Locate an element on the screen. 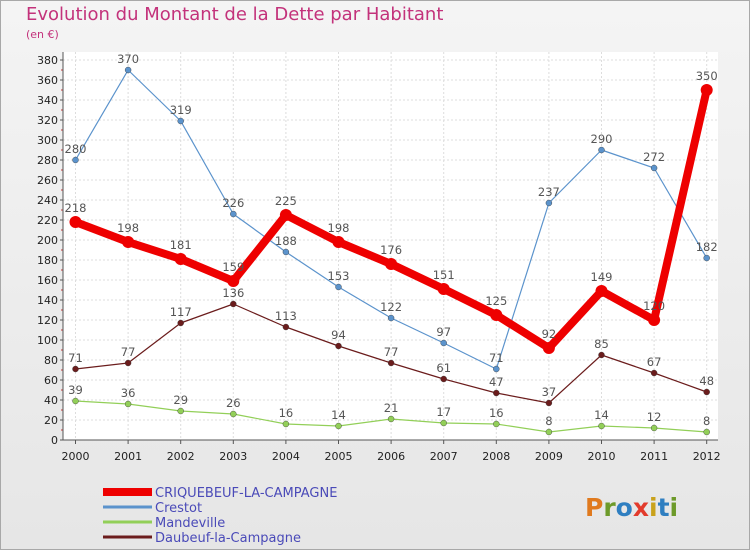 This screenshot has width=750, height=550. data-label-criquebeuf-la-campagne: 350 is located at coordinates (707, 76).